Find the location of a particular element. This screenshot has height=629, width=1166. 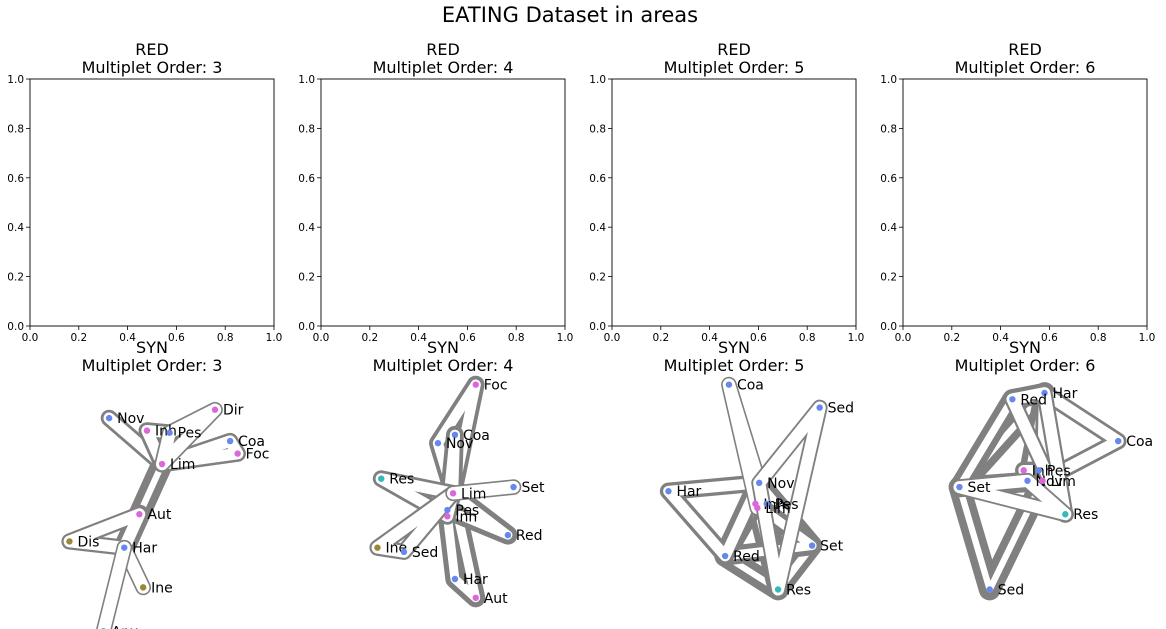

node-label: Dis is located at coordinates (88, 542).